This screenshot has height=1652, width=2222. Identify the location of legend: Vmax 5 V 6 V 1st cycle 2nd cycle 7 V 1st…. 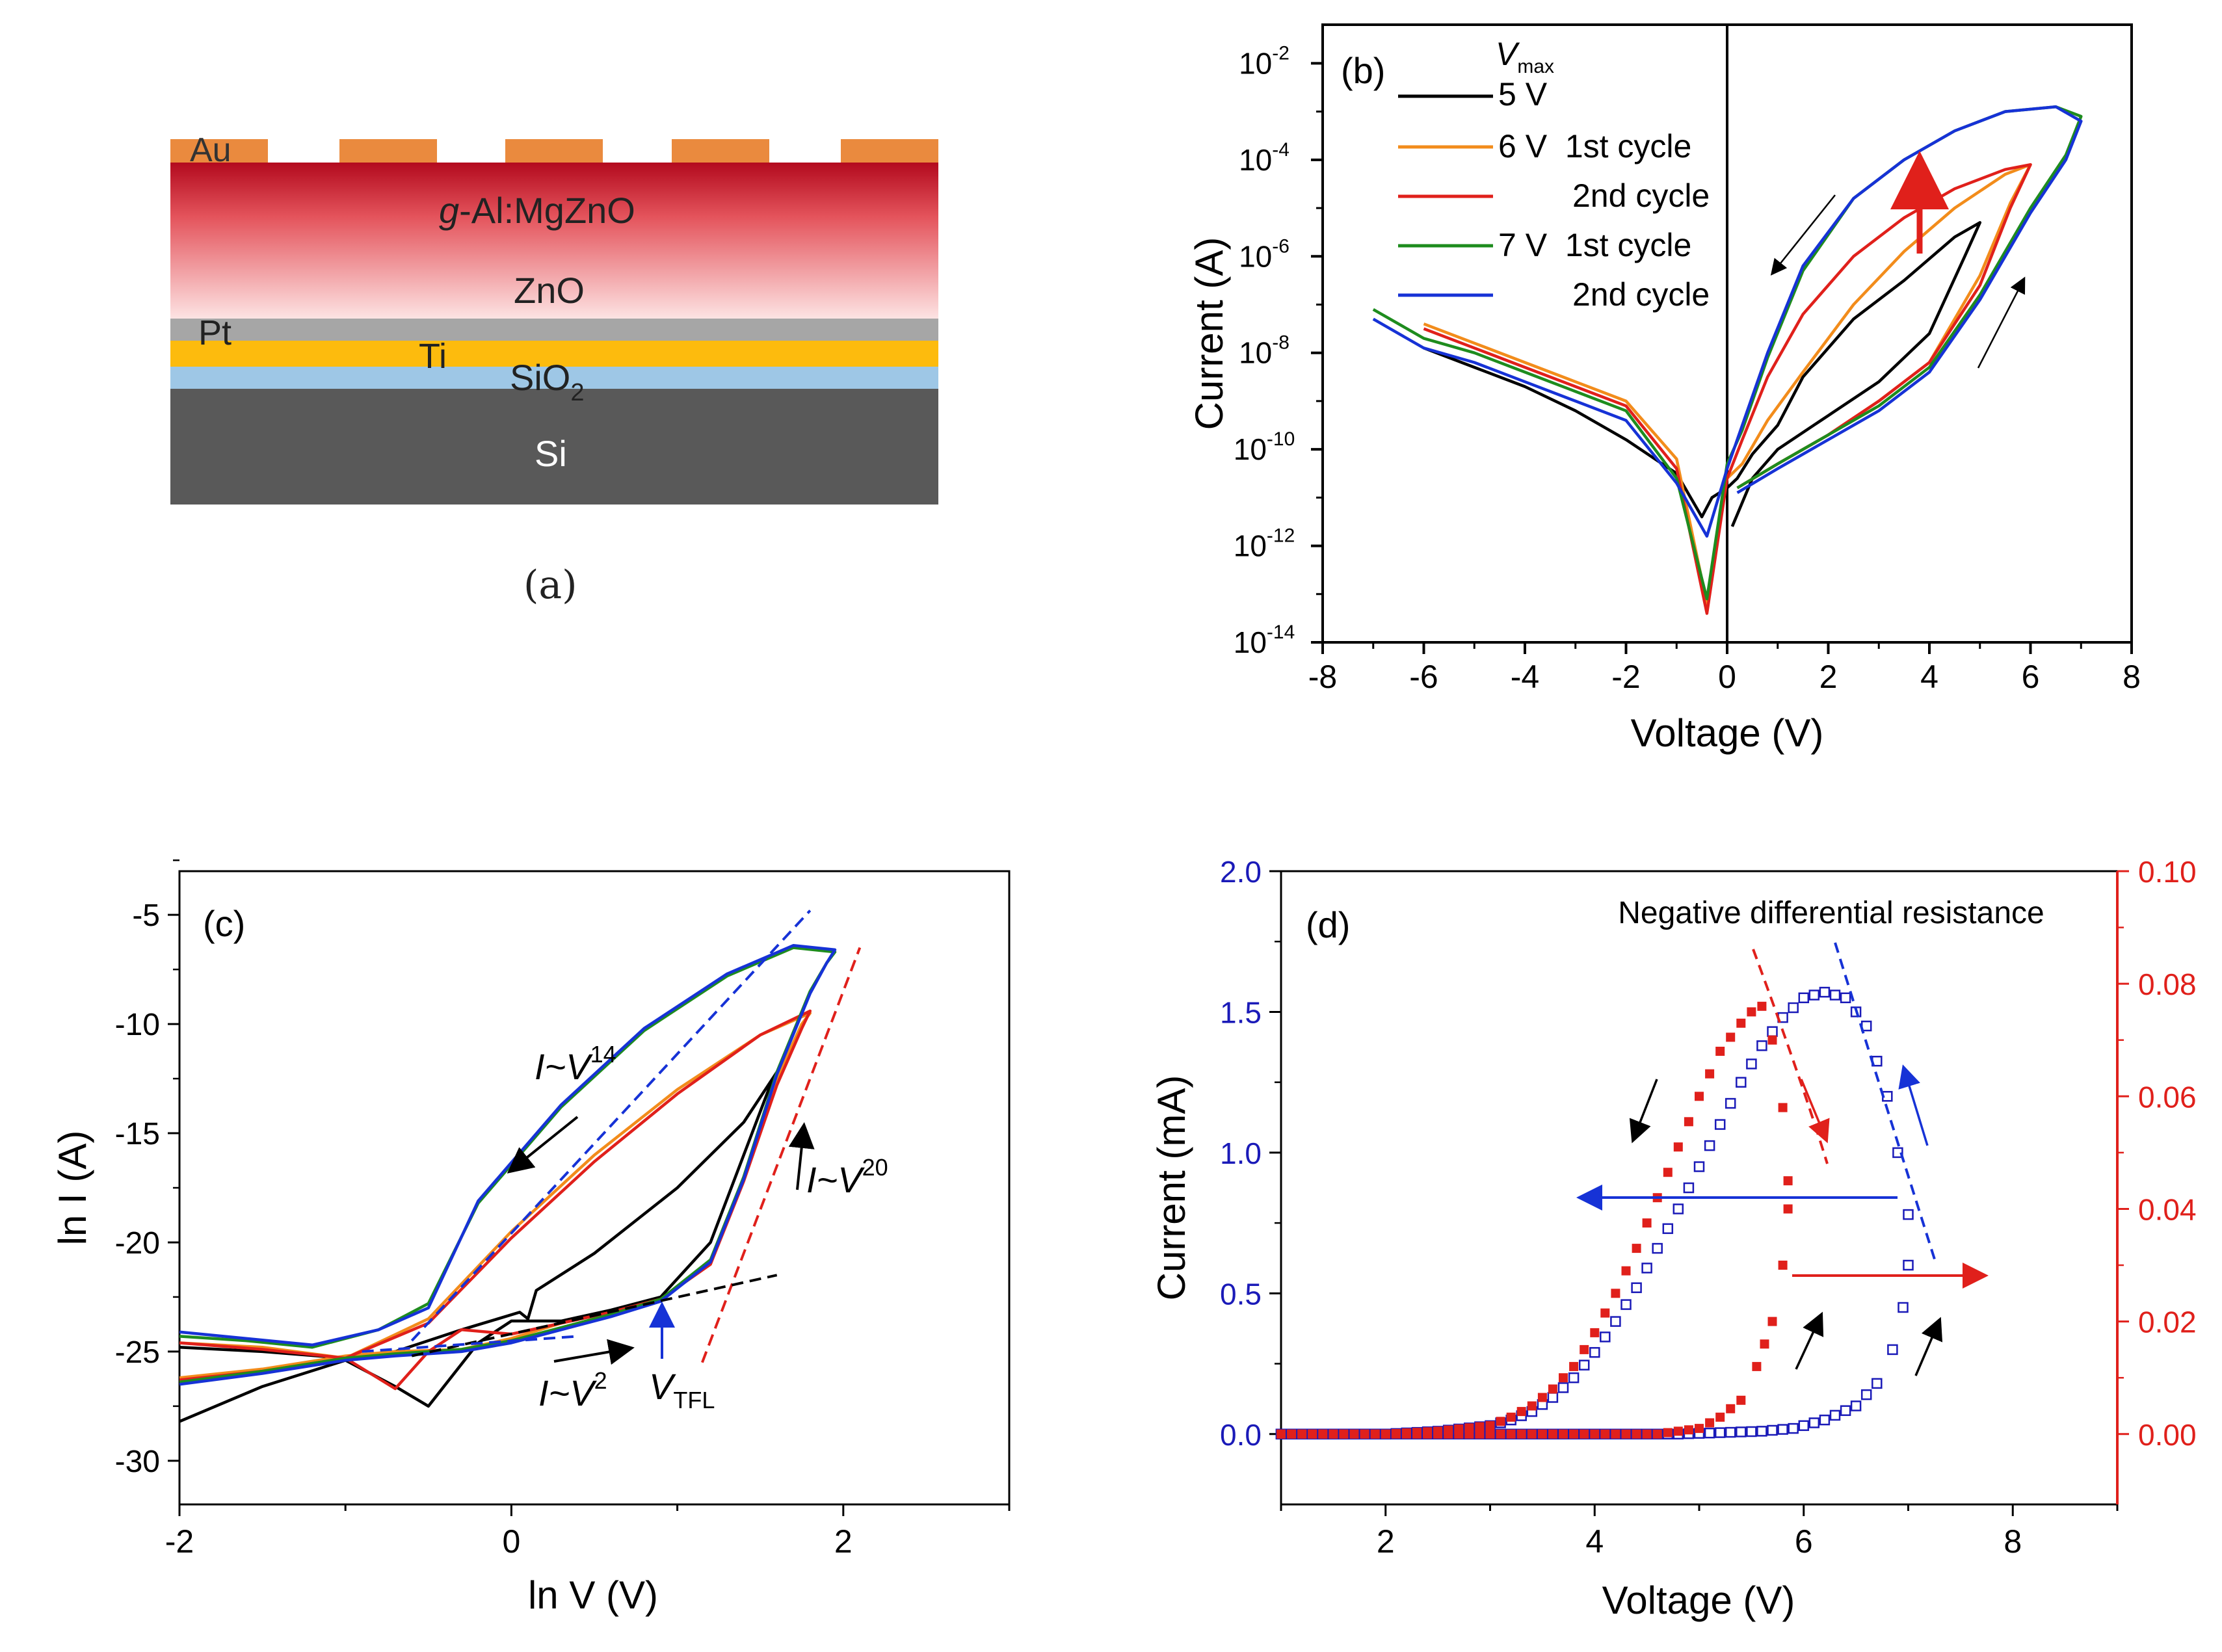
(1554, 174).